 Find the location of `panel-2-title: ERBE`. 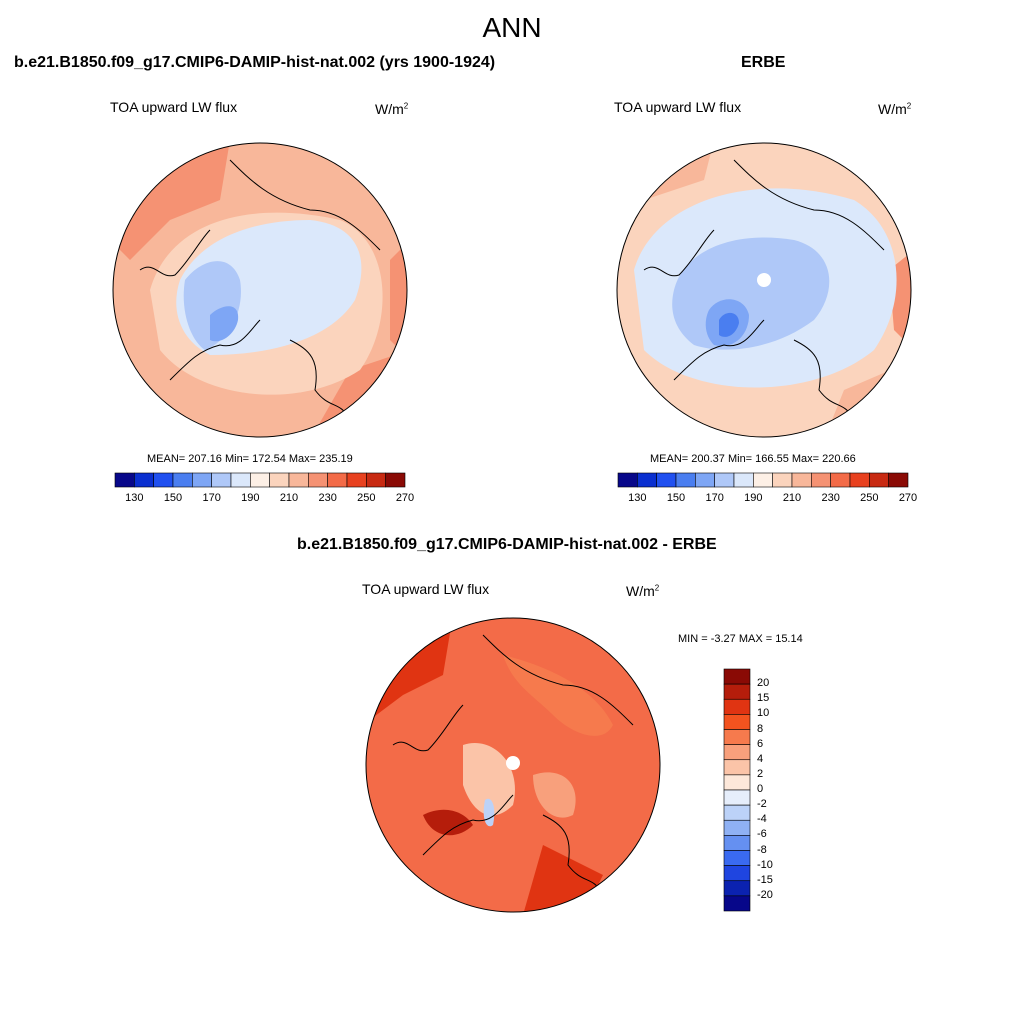

panel-2-title: ERBE is located at coordinates (763, 62).